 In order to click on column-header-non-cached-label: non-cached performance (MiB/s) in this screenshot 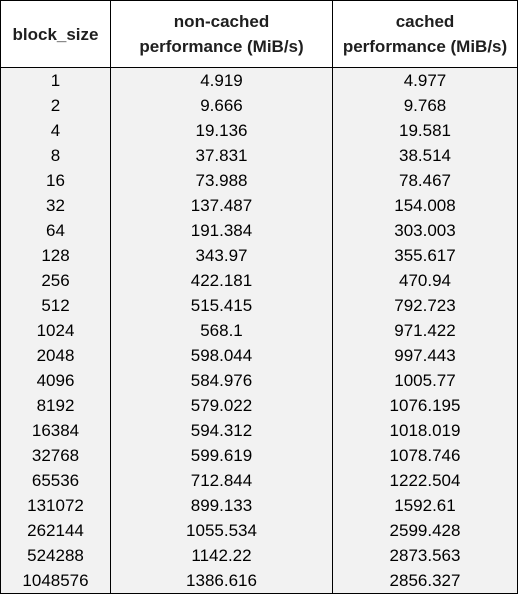, I will do `click(221, 34)`.